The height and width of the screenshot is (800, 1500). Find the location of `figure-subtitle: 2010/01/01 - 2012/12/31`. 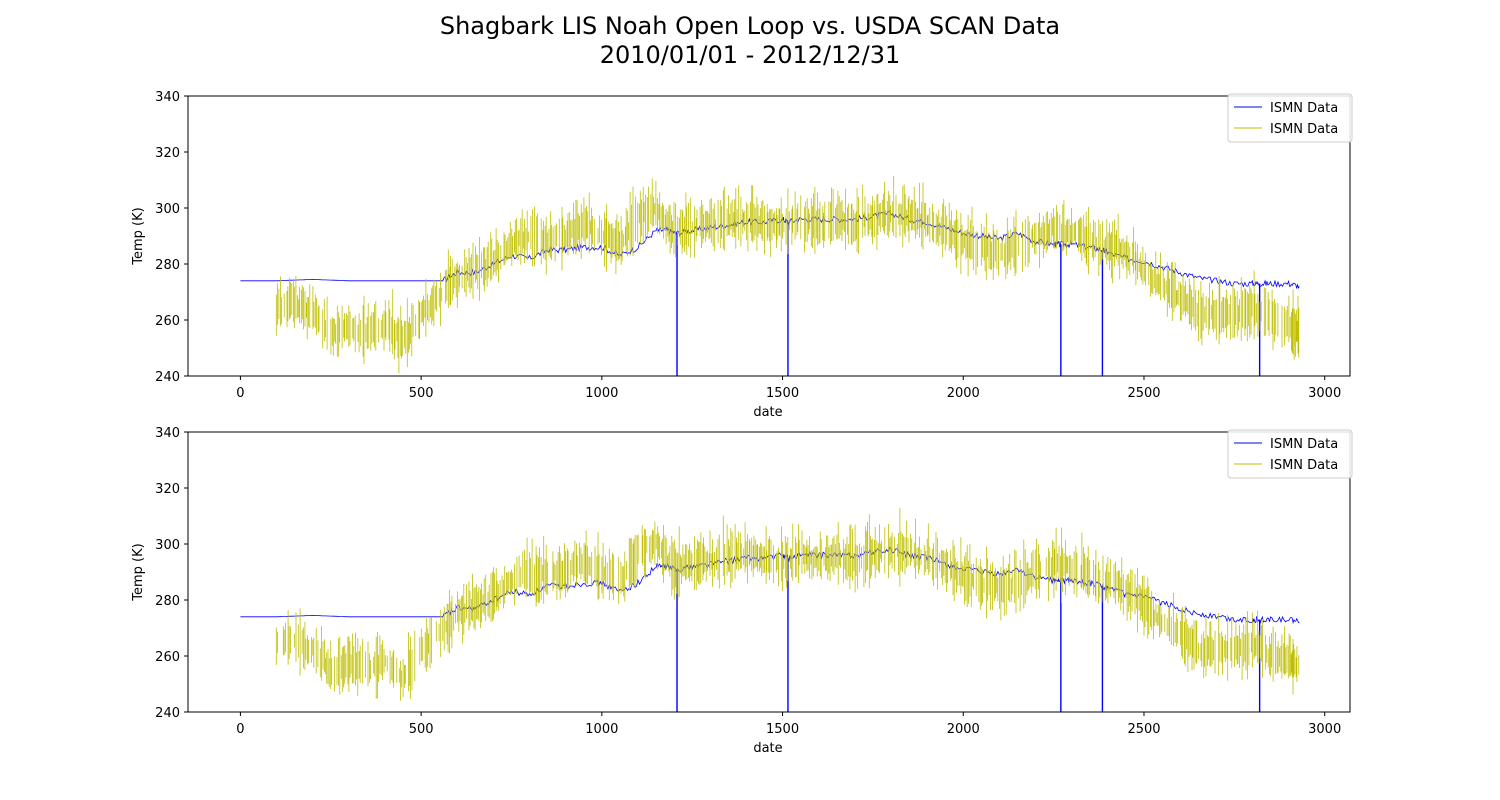

figure-subtitle: 2010/01/01 - 2012/12/31 is located at coordinates (750, 55).